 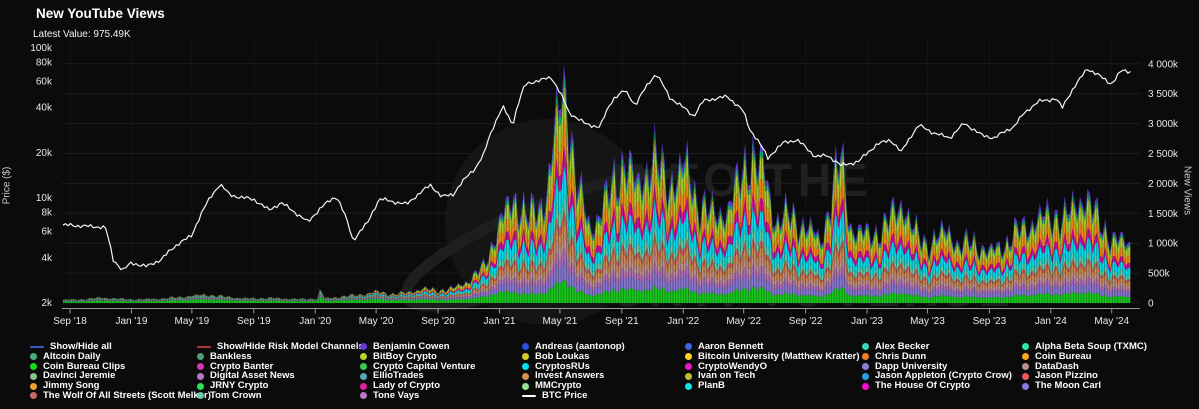 I want to click on legend-item-label: Crypto Banter, so click(x=242, y=366).